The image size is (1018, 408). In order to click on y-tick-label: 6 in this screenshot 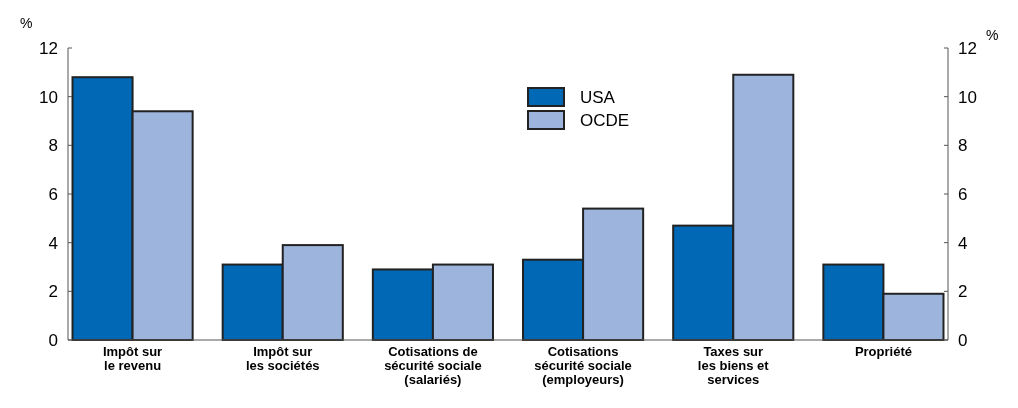, I will do `click(53, 194)`.